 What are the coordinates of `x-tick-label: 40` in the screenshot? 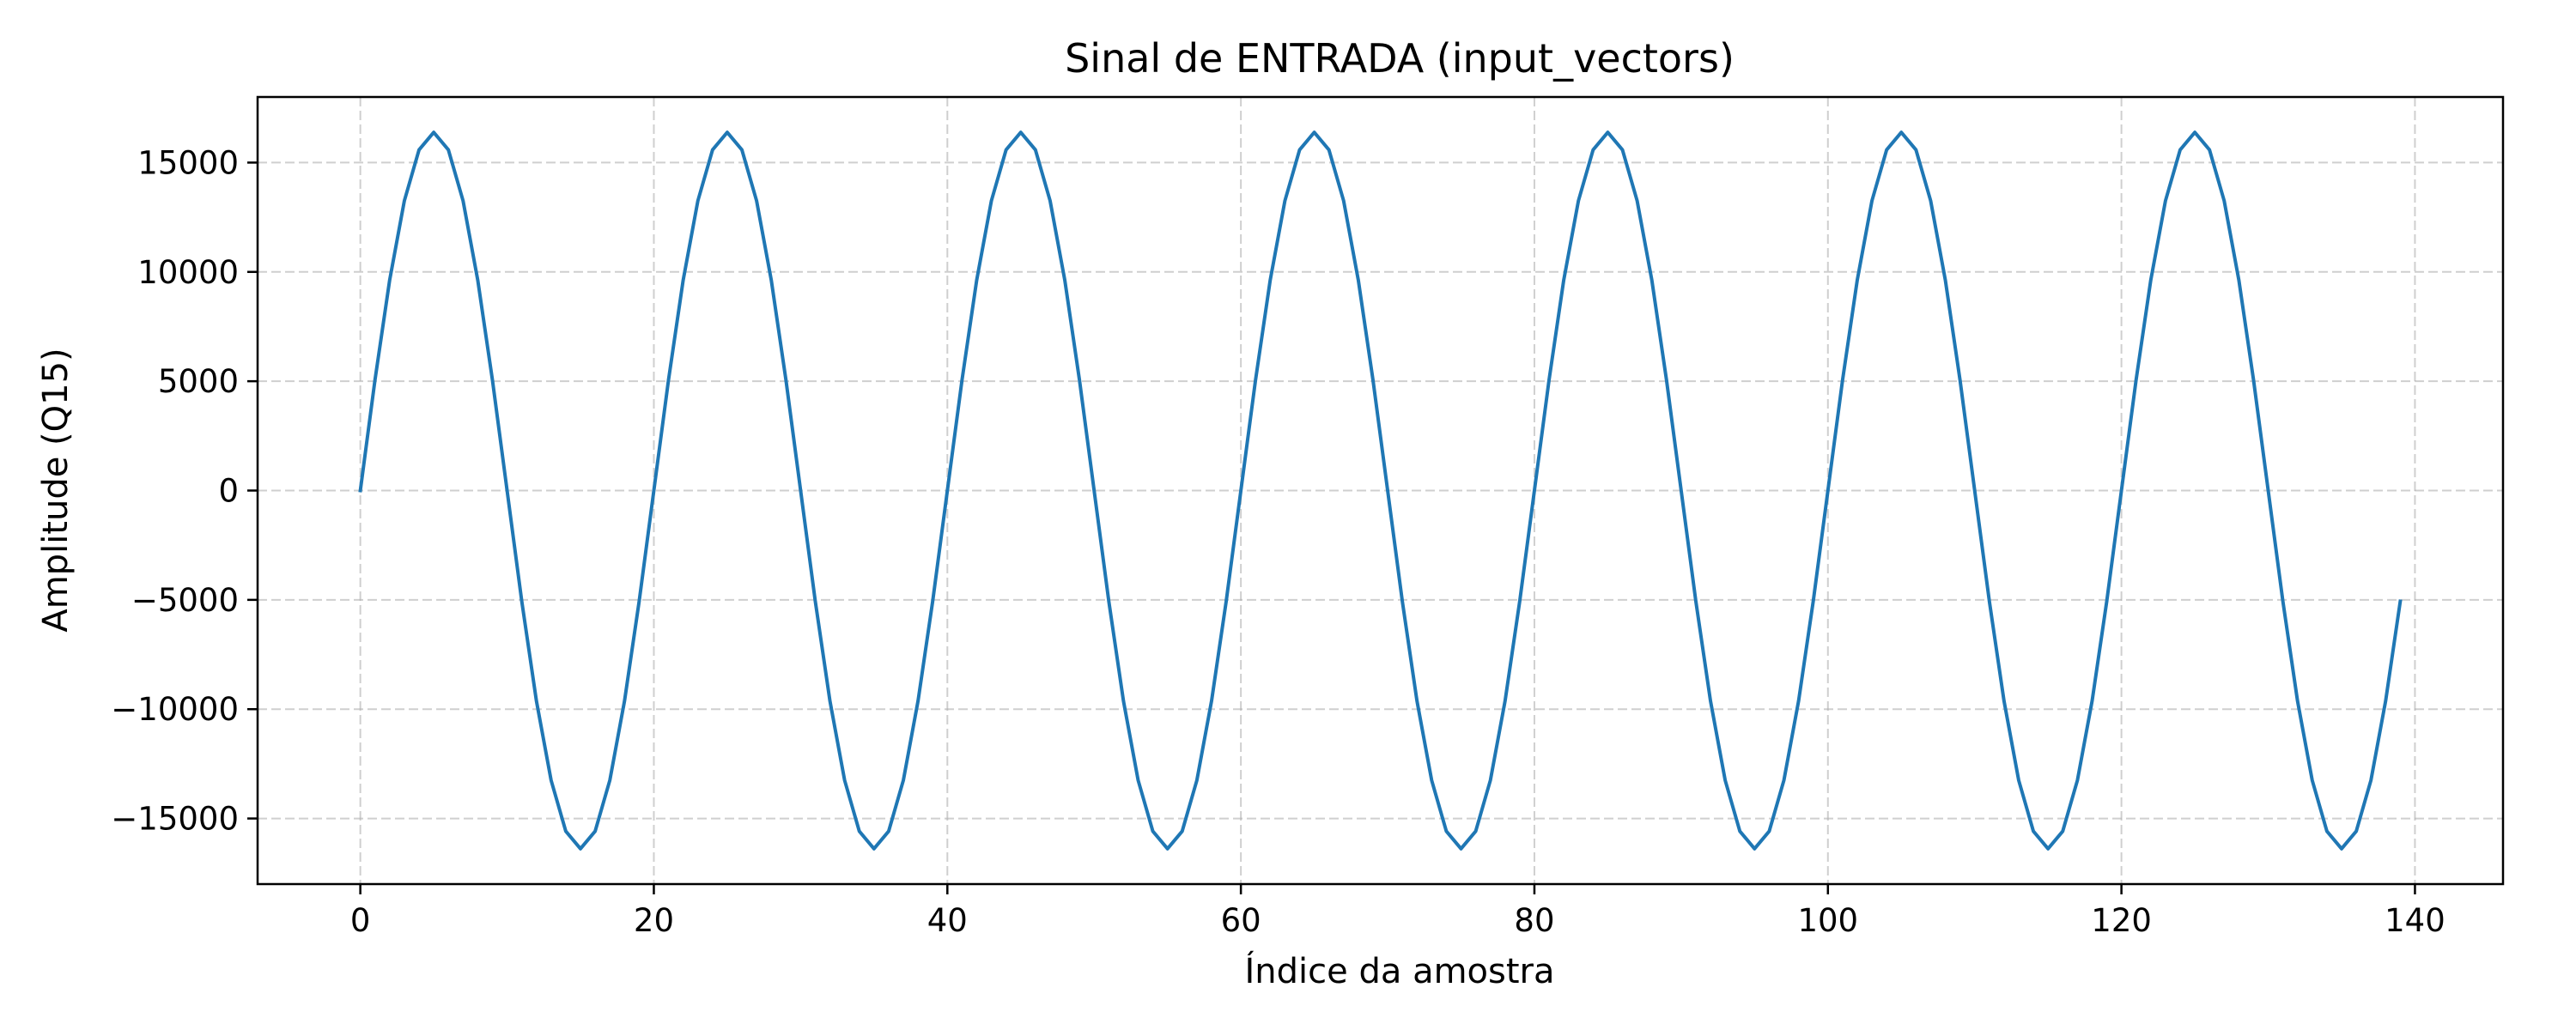 It's located at (947, 920).